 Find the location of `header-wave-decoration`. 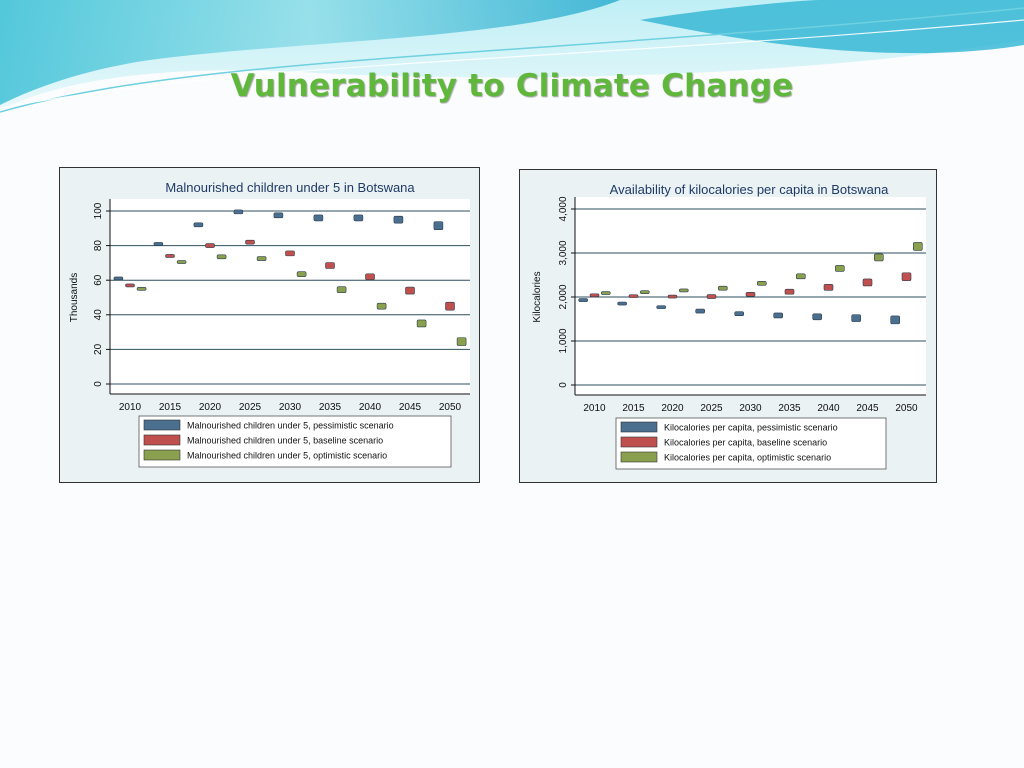

header-wave-decoration is located at coordinates (512, 56).